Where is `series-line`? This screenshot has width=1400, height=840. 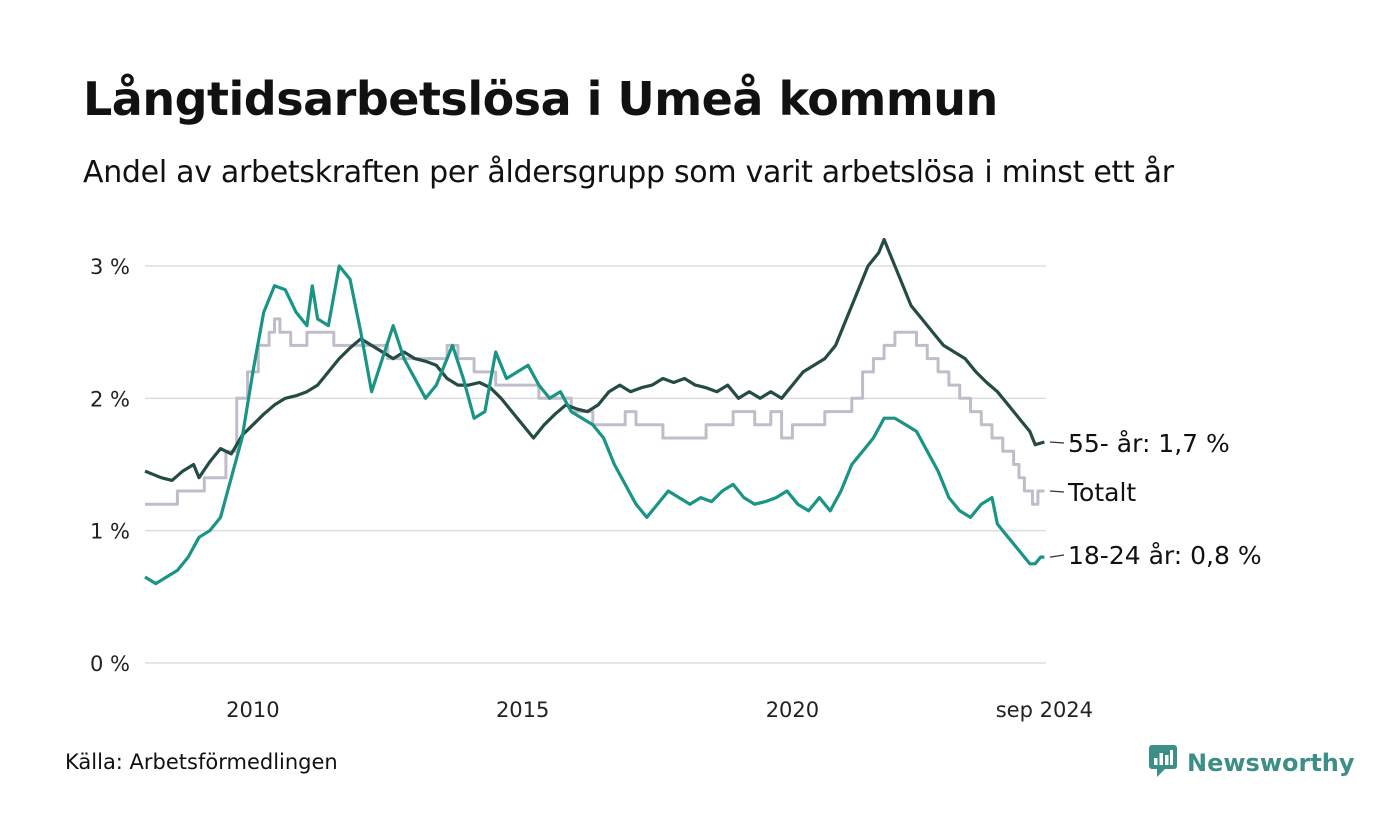
series-line is located at coordinates (595, 411).